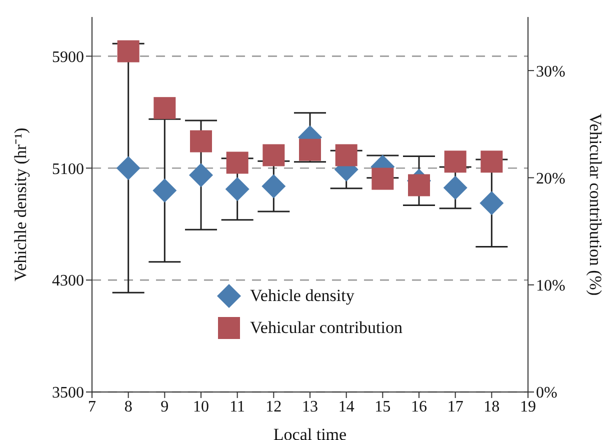  What do you see at coordinates (238, 407) in the screenshot?
I see `x-tick-label: 11` at bounding box center [238, 407].